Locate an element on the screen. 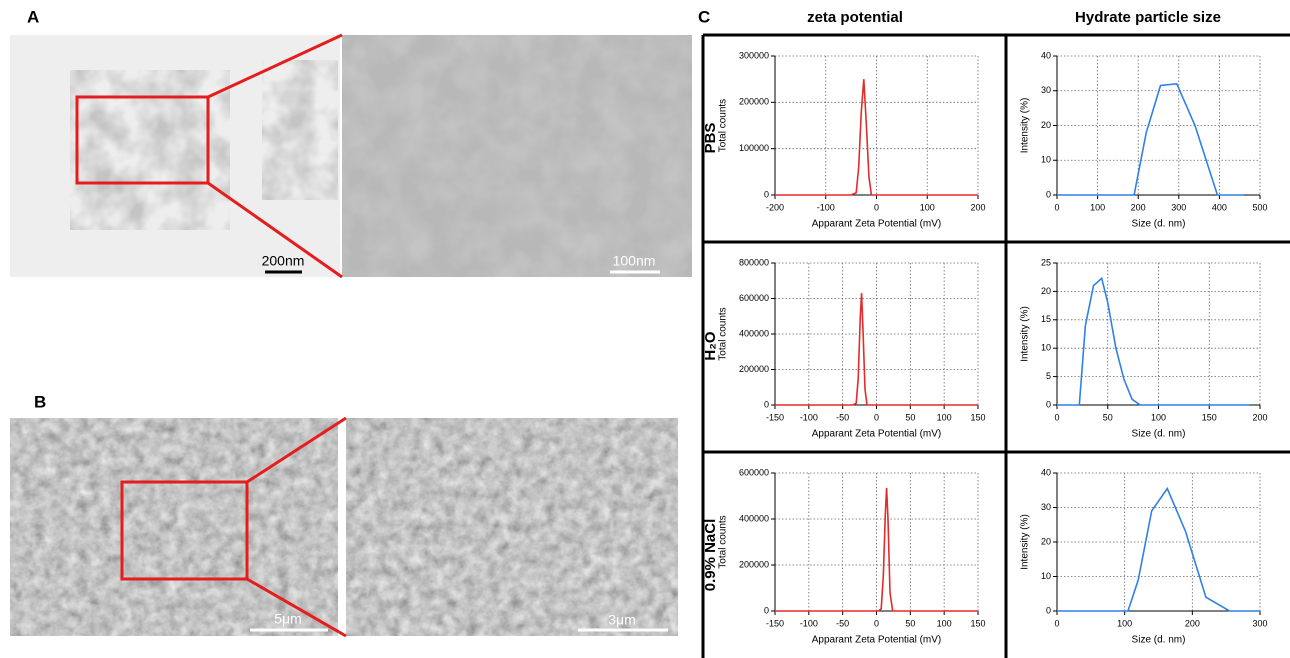 This screenshot has width=1290, height=658. sem-image is located at coordinates (512, 527).